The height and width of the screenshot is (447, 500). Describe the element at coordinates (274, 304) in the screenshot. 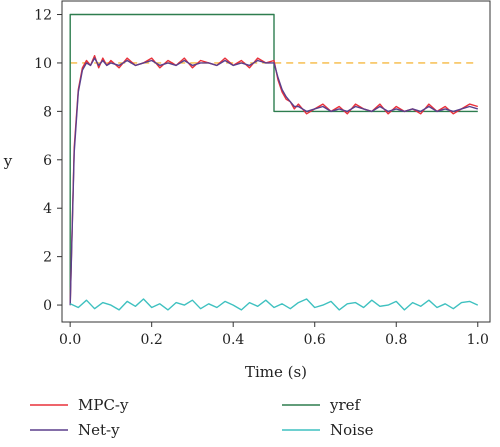

I see `series-line-noise` at that location.